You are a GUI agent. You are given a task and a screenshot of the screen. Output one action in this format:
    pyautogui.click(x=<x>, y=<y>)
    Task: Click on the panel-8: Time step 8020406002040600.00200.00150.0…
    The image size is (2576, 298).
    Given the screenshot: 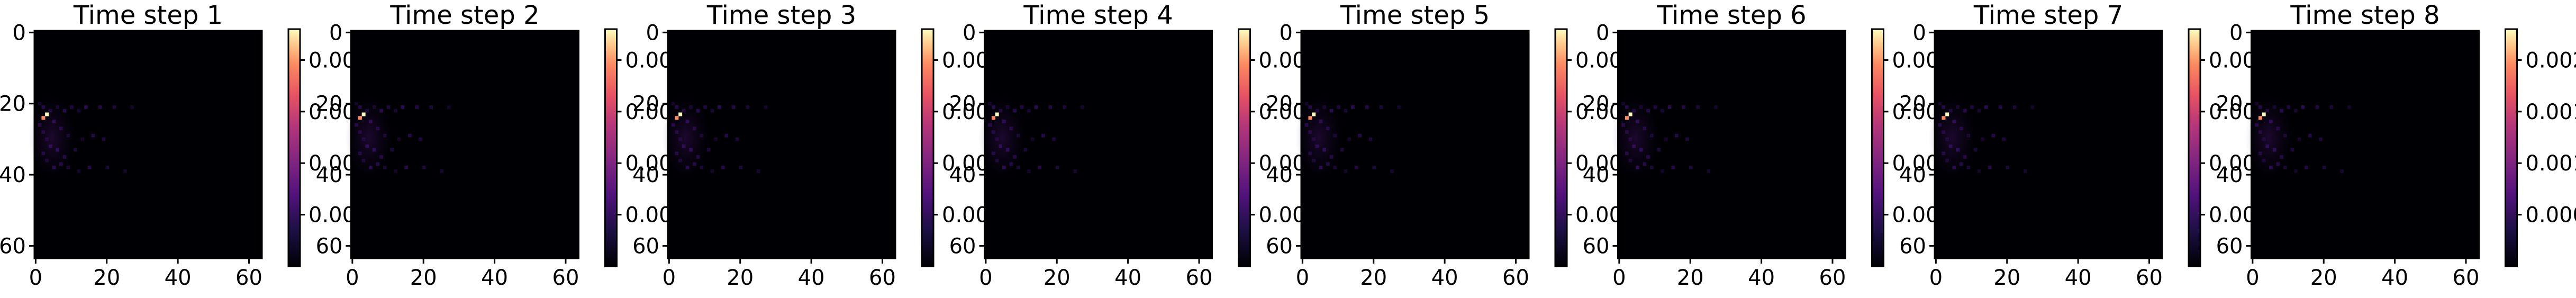 What is the action you would take?
    pyautogui.click(x=2396, y=145)
    